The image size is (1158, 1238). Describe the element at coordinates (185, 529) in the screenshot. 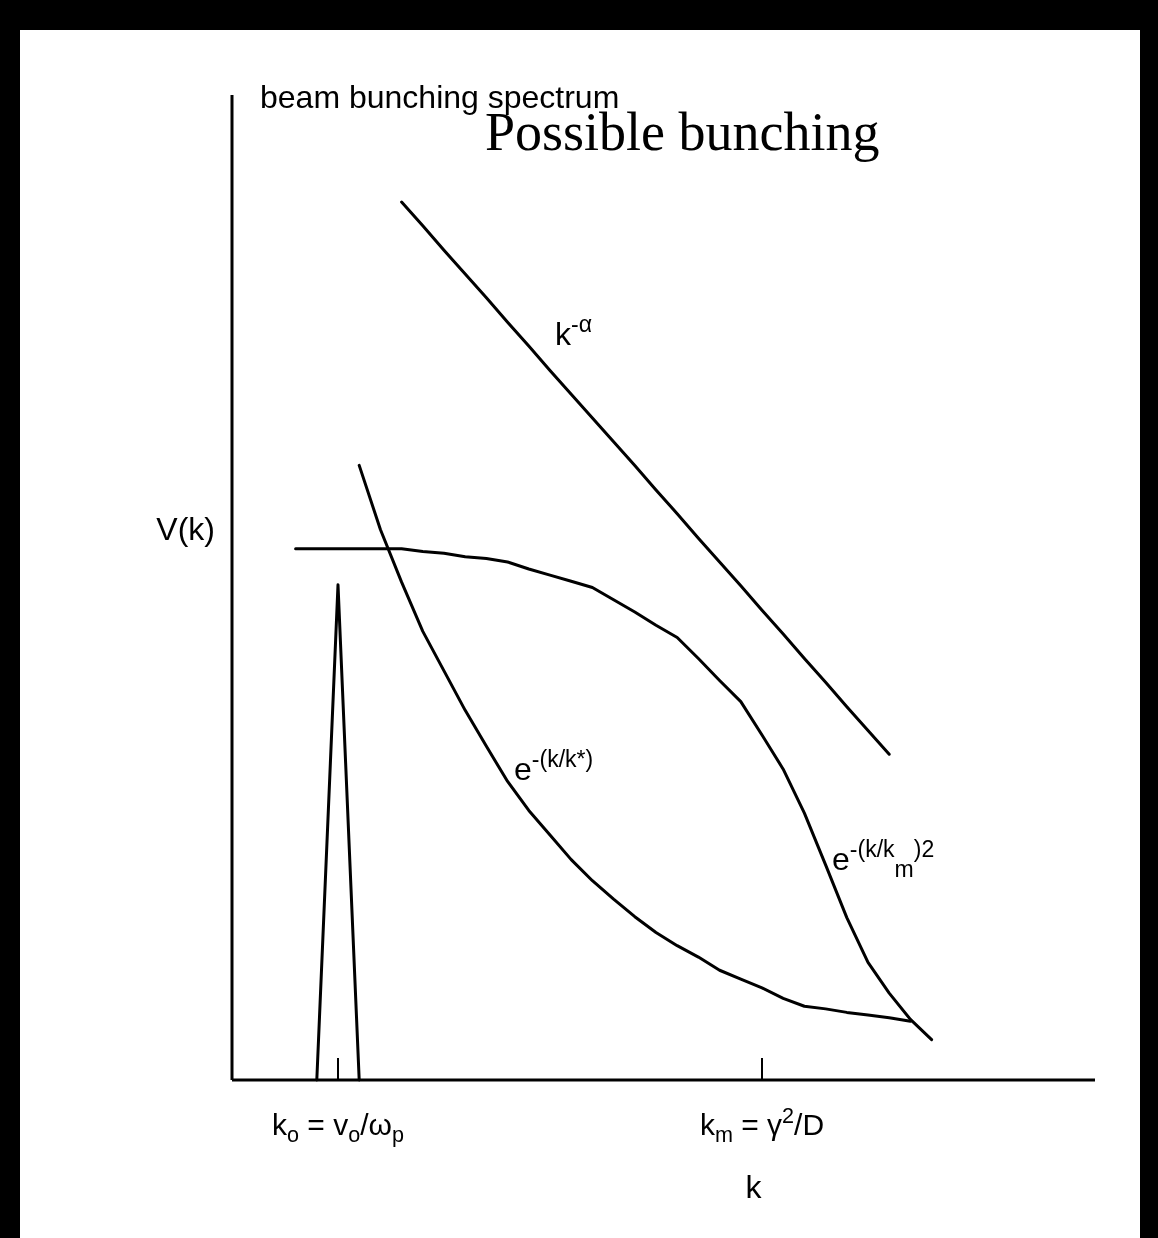

I see `y-axis-title: V(k)` at that location.